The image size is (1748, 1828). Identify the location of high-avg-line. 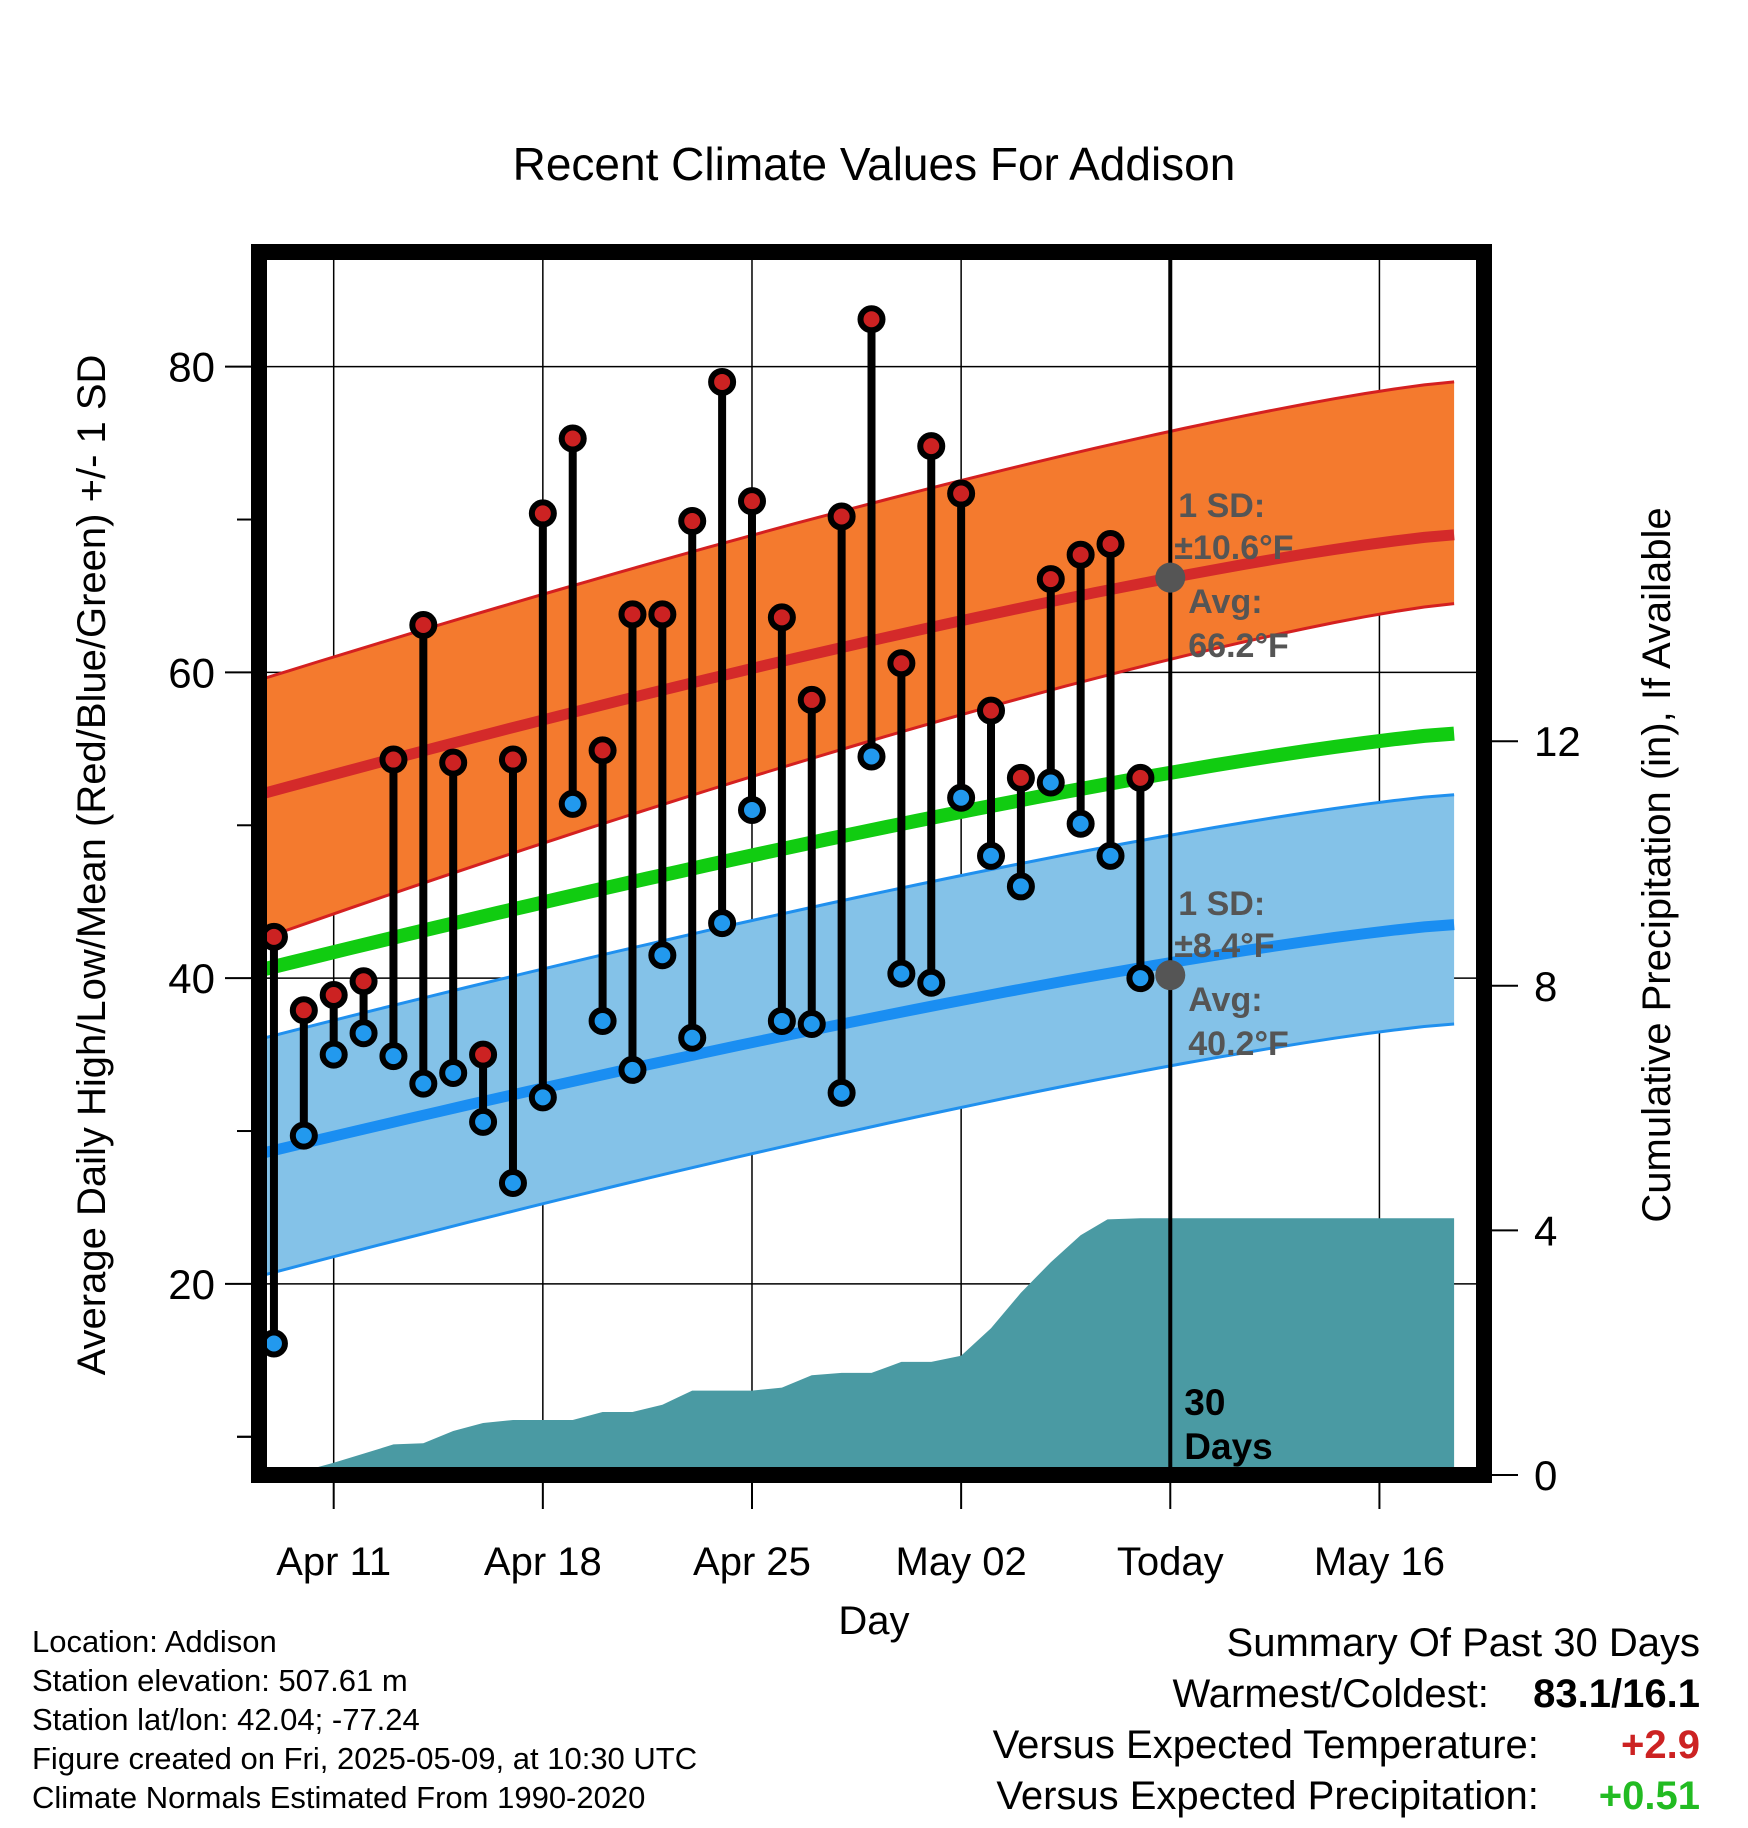
(856, 665).